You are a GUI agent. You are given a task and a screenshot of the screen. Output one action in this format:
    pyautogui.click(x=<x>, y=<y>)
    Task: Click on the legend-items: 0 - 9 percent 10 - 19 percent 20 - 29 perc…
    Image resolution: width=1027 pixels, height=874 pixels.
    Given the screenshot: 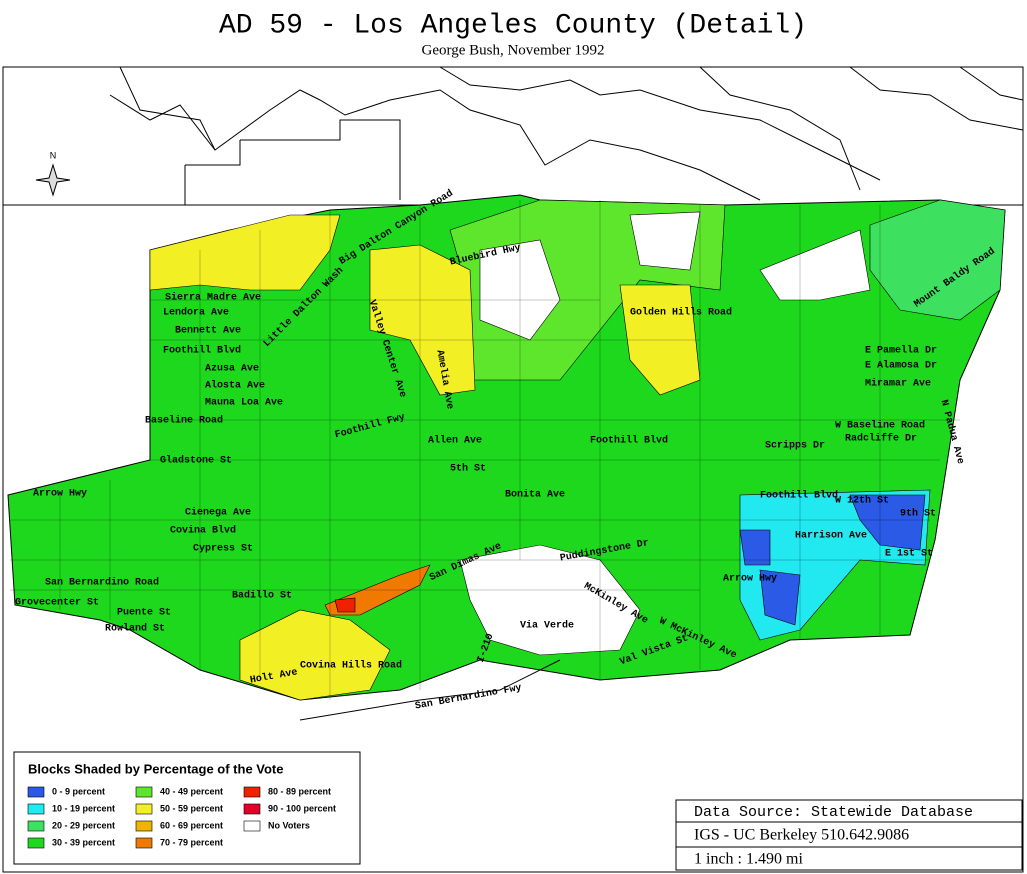 What is the action you would take?
    pyautogui.click(x=181, y=817)
    